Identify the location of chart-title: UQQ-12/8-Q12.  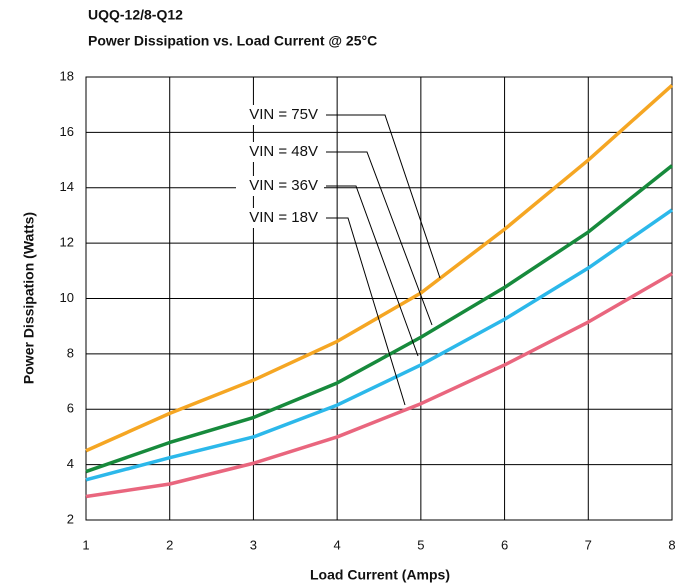
(135, 15).